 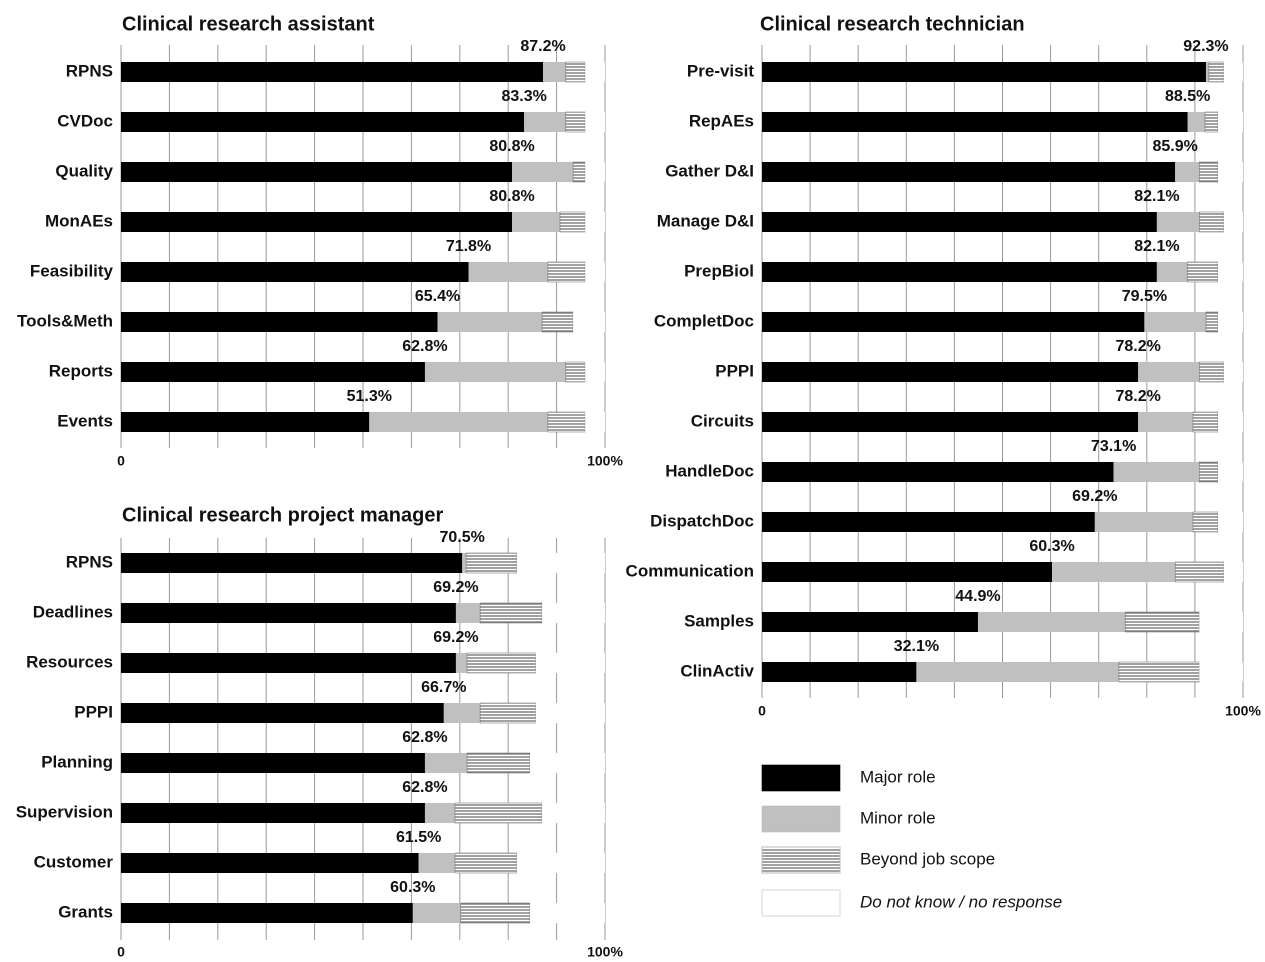 What do you see at coordinates (85, 120) in the screenshot?
I see `category-label: CVDoc` at bounding box center [85, 120].